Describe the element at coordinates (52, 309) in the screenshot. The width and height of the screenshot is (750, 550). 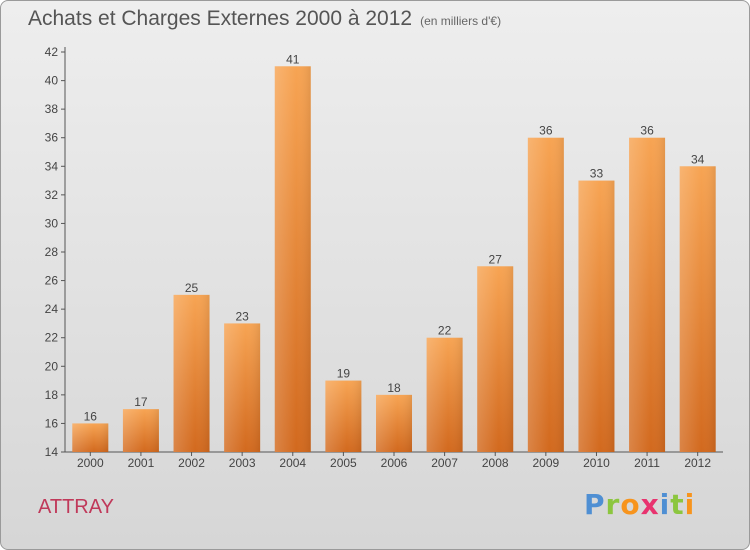
I see `y-tick-label: 24` at that location.